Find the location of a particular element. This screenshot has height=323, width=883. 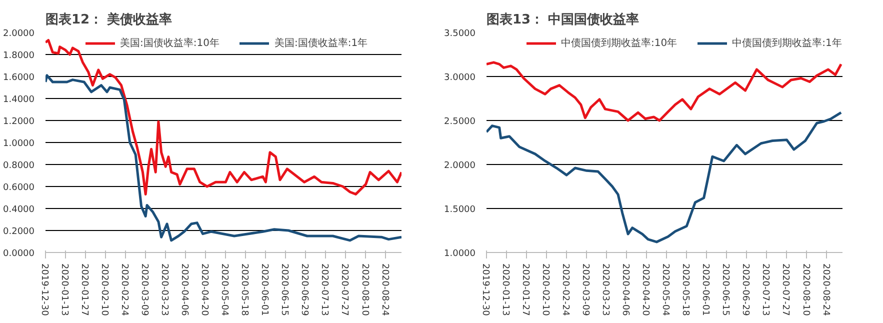

legend-label: 中债国债到期收益率:10年 is located at coordinates (619, 43).